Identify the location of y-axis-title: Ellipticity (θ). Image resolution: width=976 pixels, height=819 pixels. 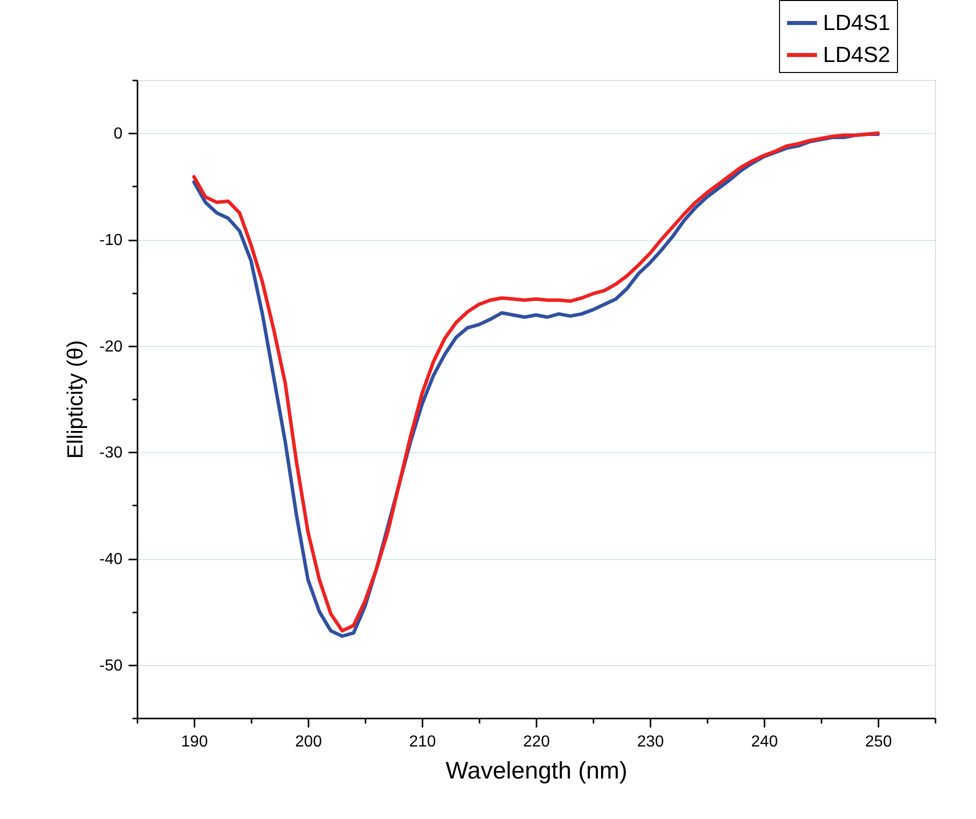
(75, 399).